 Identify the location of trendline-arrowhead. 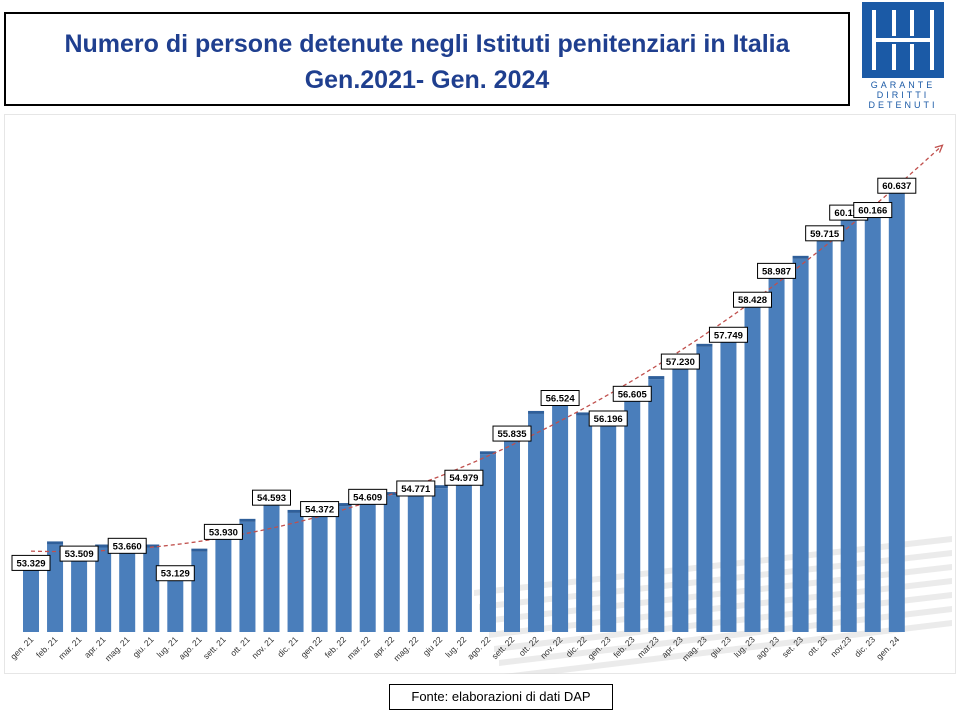
(939, 148).